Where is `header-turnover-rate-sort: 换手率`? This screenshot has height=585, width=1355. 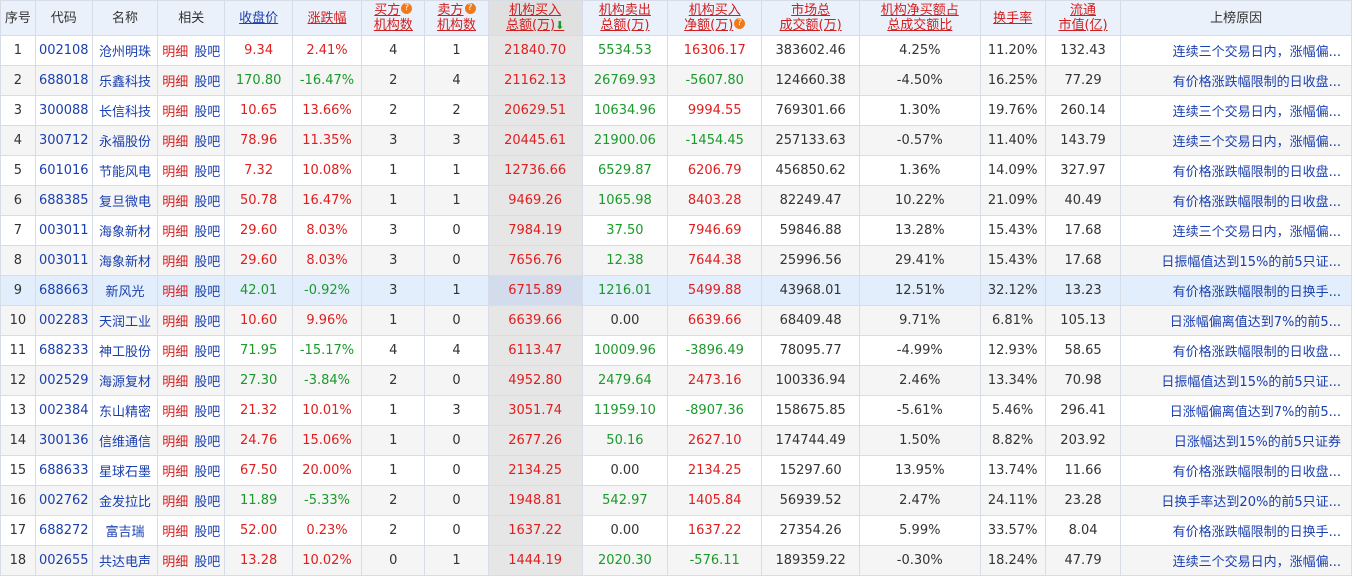 header-turnover-rate-sort: 换手率 is located at coordinates (1012, 18).